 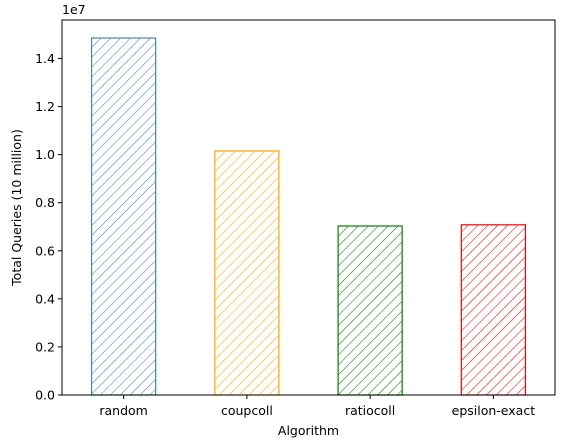 I want to click on x-tick-label: ratiocoll, so click(x=370, y=410).